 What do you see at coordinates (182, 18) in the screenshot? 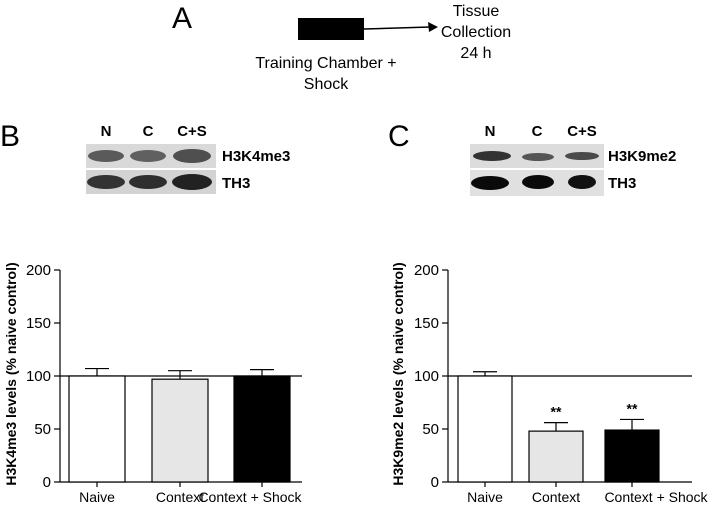
I see `panel-label-a: A` at bounding box center [182, 18].